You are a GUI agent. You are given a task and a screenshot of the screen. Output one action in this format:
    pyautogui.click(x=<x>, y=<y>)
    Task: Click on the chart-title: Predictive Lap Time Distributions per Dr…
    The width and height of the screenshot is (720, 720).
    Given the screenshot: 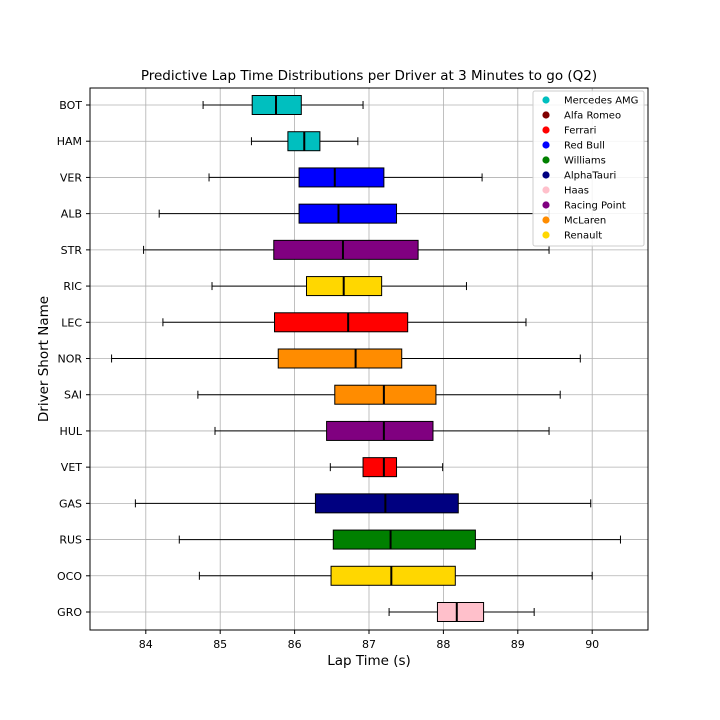 What is the action you would take?
    pyautogui.click(x=369, y=76)
    